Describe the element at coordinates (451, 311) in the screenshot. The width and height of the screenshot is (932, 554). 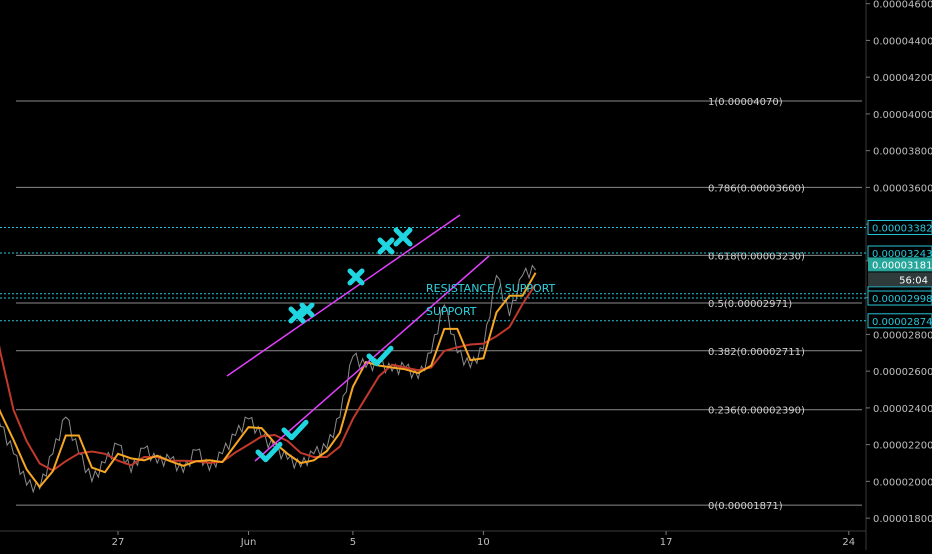
I see `annotation-support: SUPPORT` at that location.